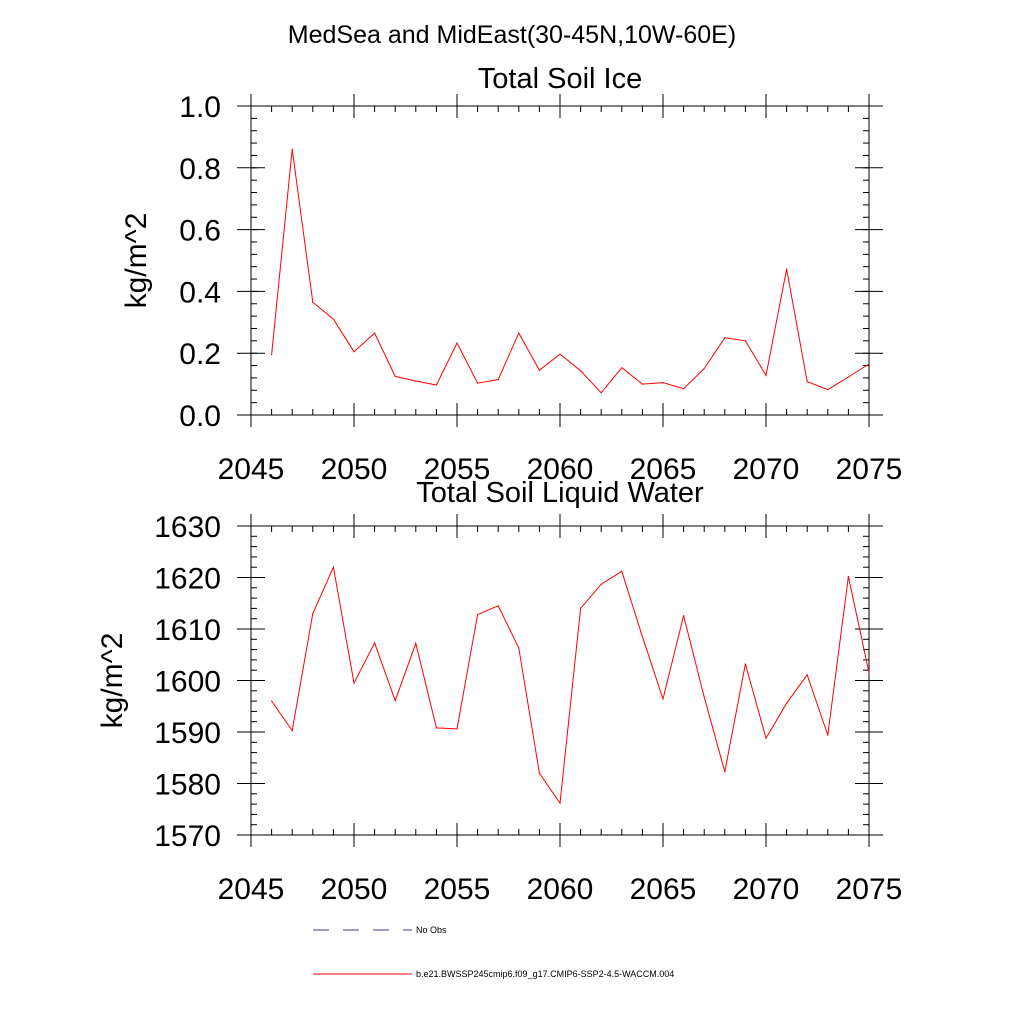 This screenshot has height=1029, width=1024. What do you see at coordinates (187, 836) in the screenshot?
I see `y-tick-label: 1570` at bounding box center [187, 836].